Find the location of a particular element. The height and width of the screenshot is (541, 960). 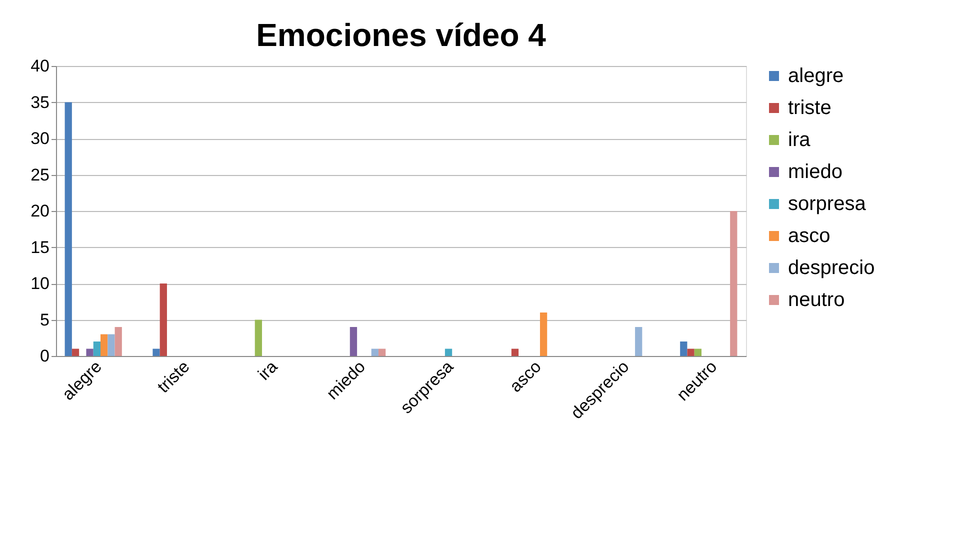

legend-label: miedo is located at coordinates (815, 172).